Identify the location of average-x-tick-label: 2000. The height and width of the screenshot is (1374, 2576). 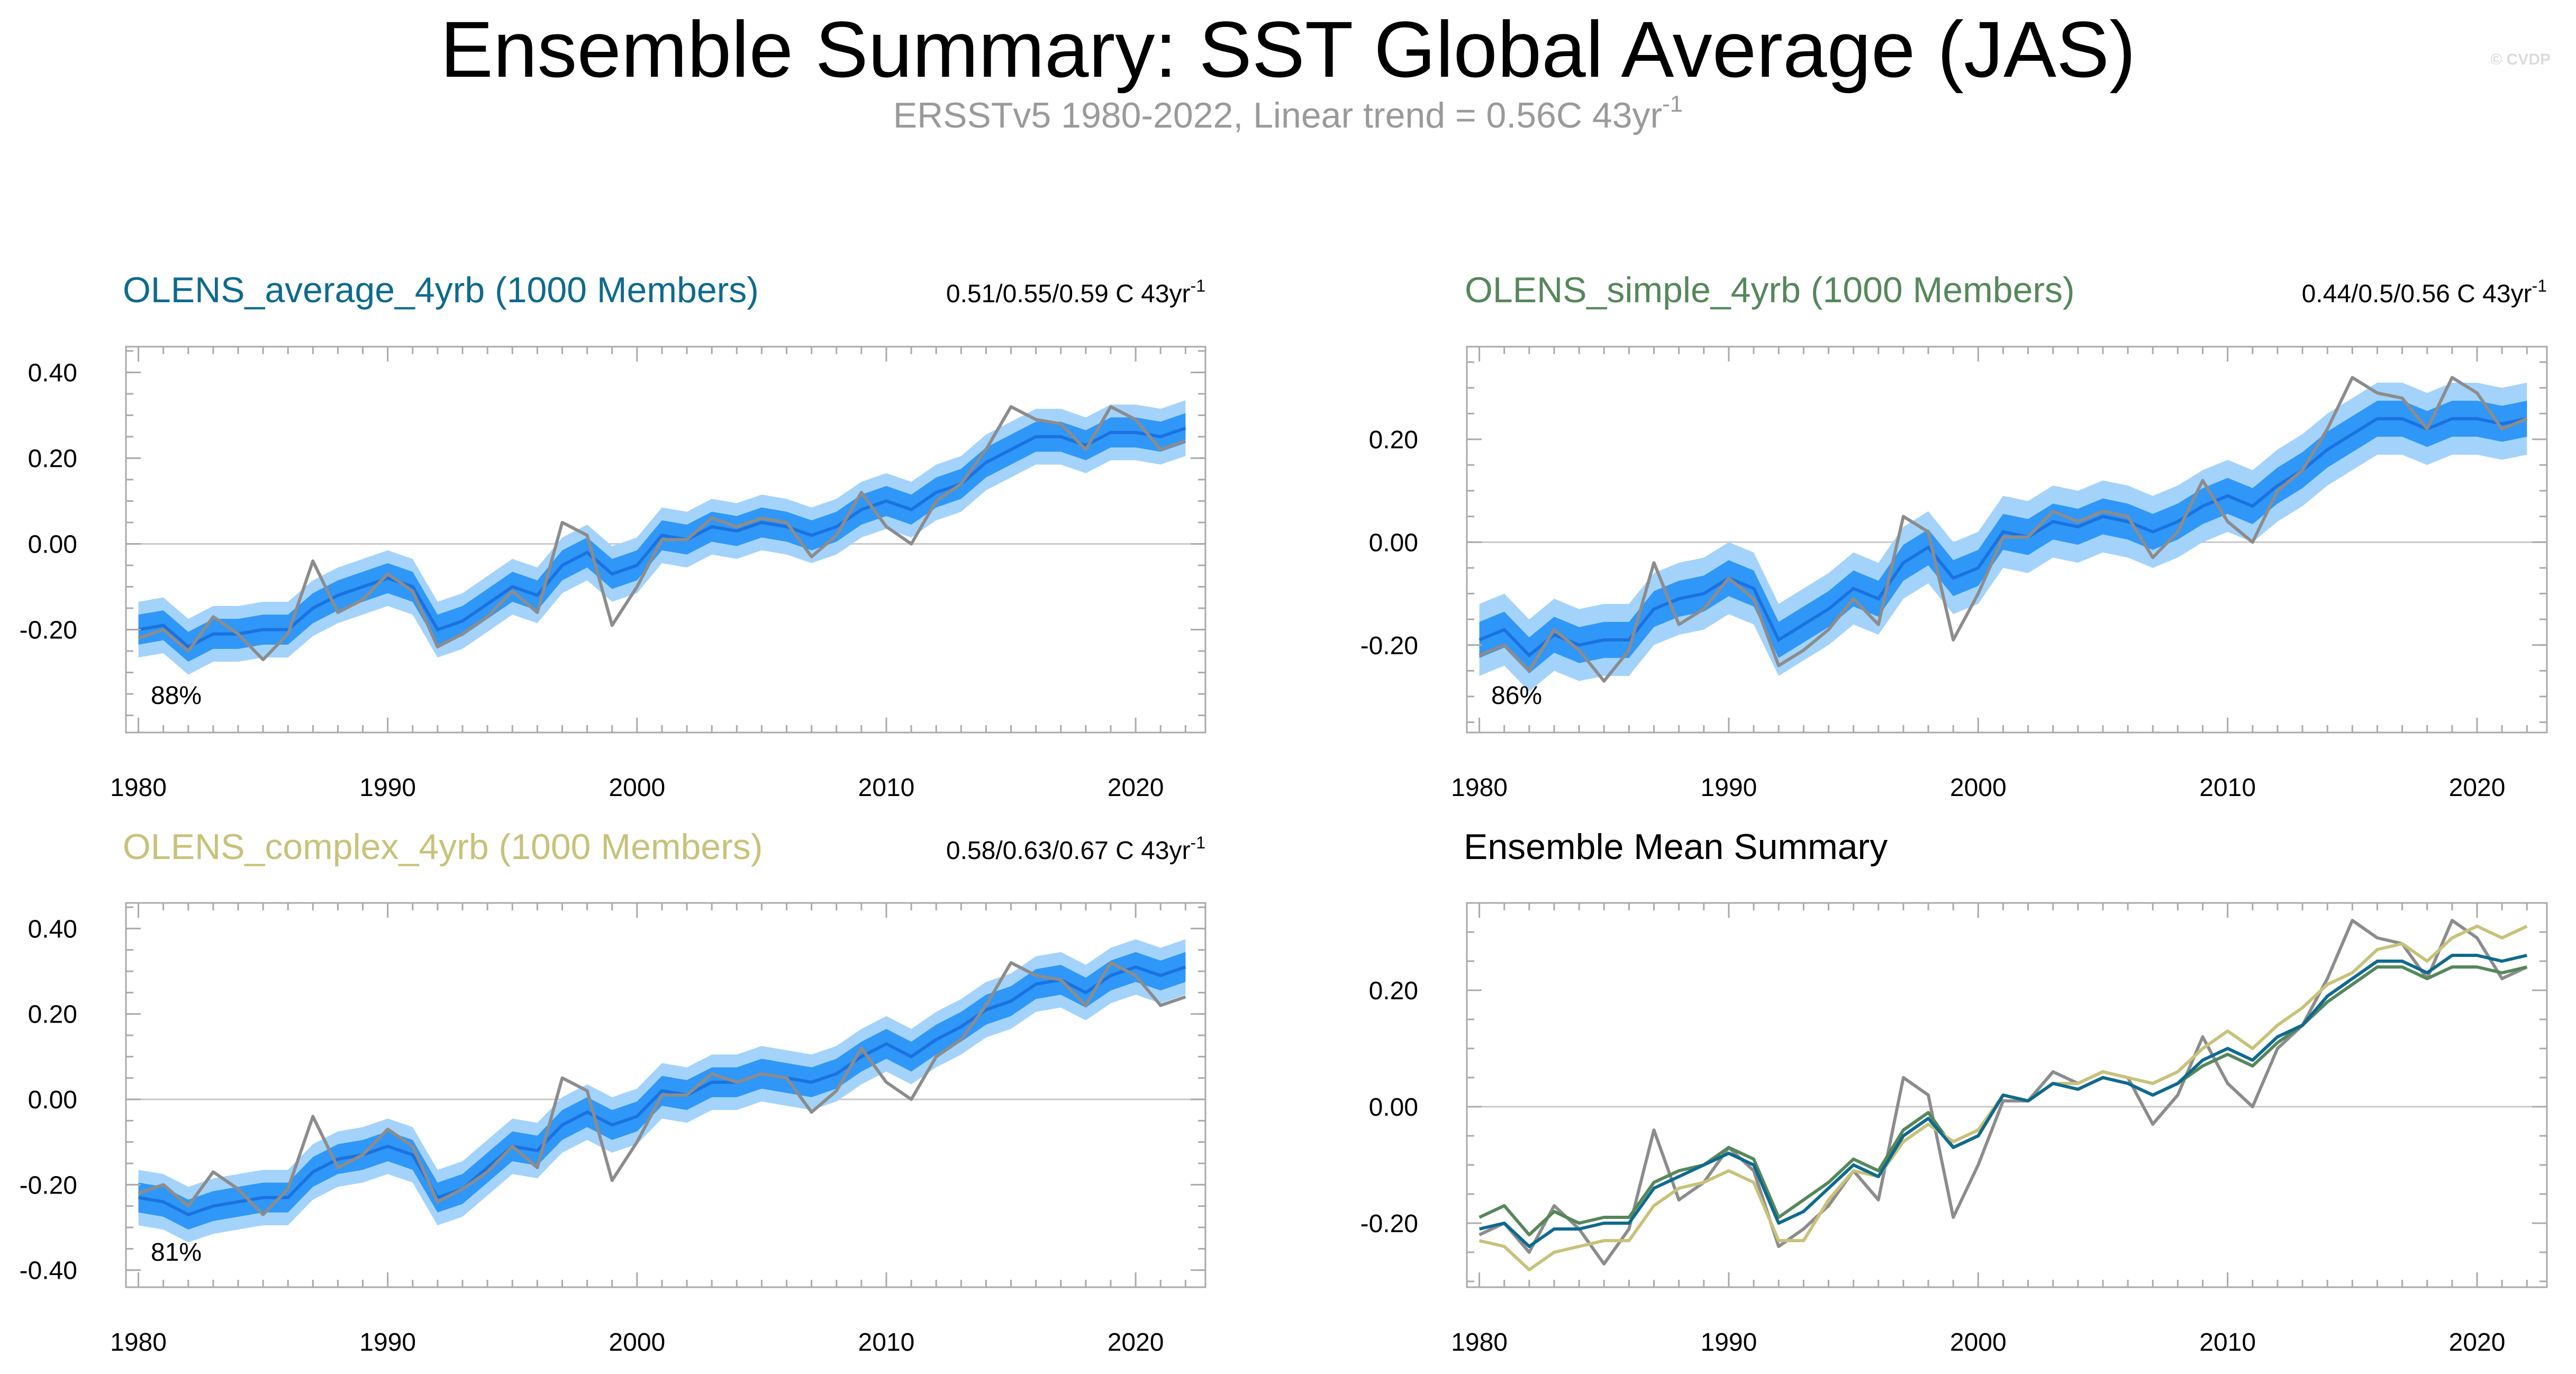
(637, 788).